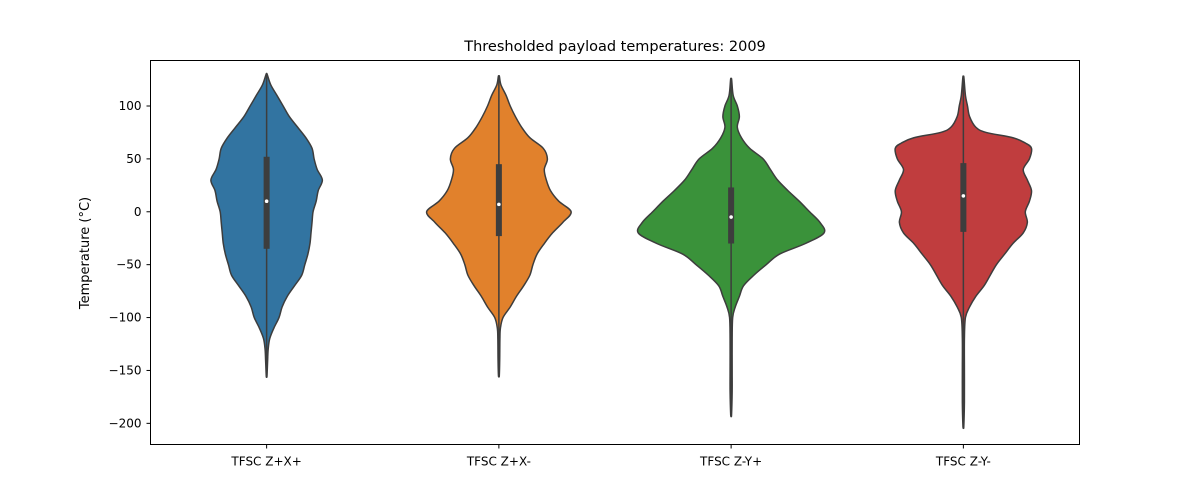 Image resolution: width=1200 pixels, height=500 pixels. What do you see at coordinates (85, 253) in the screenshot?
I see `y-axis-label: Temperature (°C)` at bounding box center [85, 253].